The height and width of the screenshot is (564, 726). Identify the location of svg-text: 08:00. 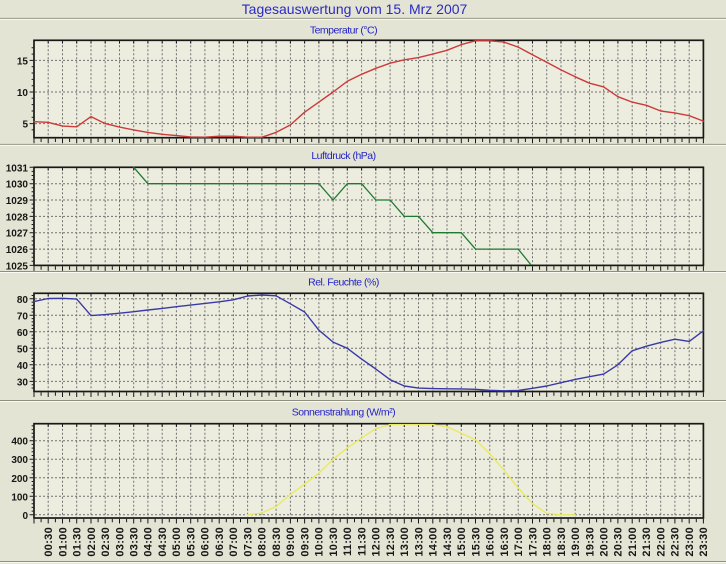
(263, 542).